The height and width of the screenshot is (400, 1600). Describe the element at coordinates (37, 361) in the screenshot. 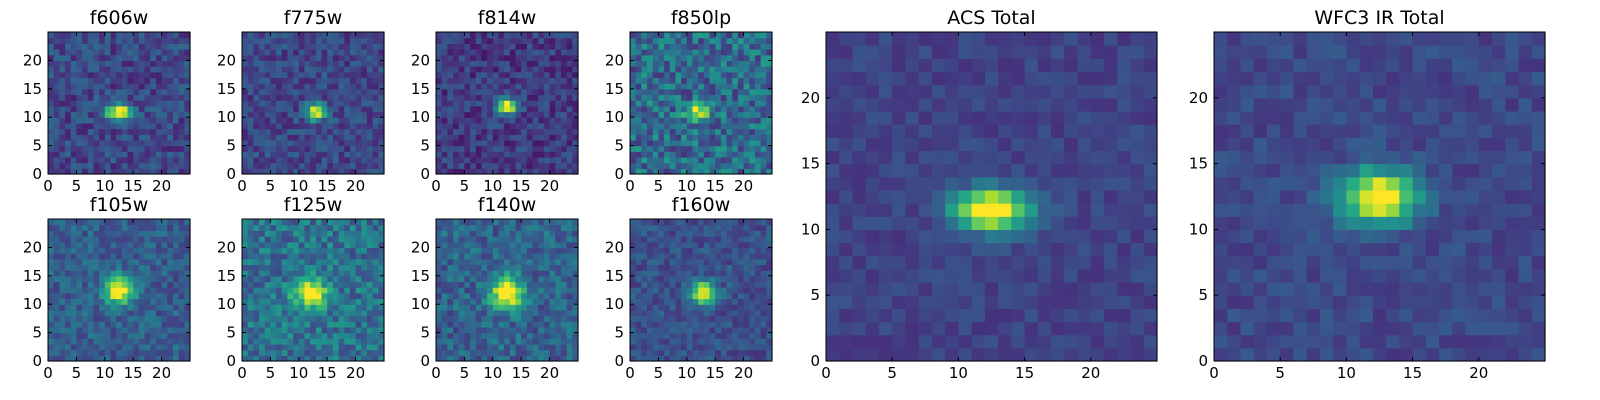

I see `y-tick-label: 0` at that location.